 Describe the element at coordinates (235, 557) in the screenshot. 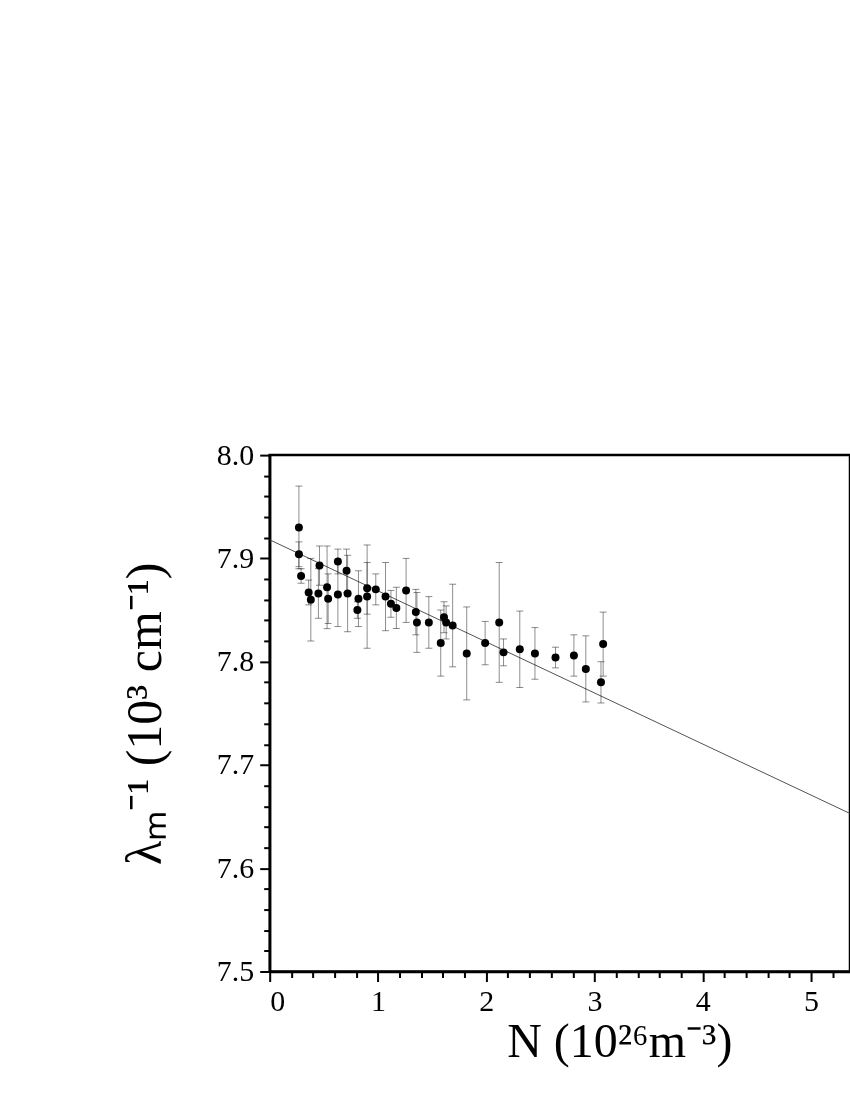

I see `y-tick-label: 7.9` at that location.